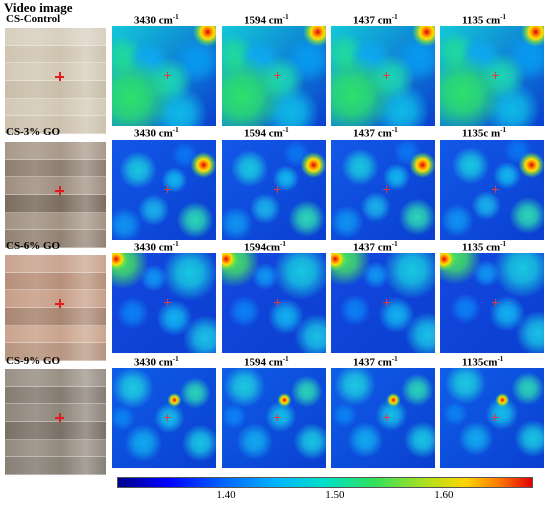 The image size is (550, 506). I want to click on colorbar-tick-label: 1.50, so click(335, 495).